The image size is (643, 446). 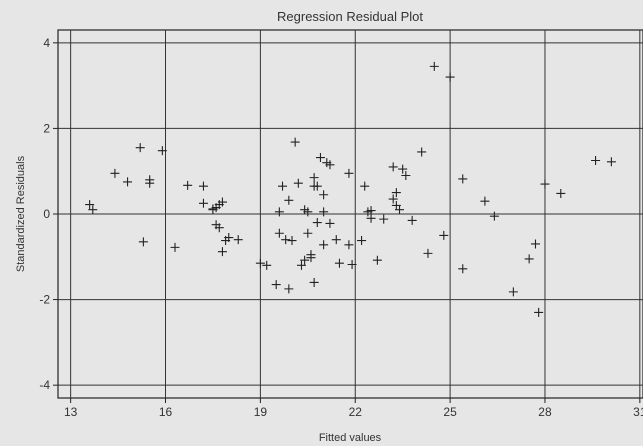 What do you see at coordinates (450, 412) in the screenshot?
I see `x-tick-label: 25` at bounding box center [450, 412].